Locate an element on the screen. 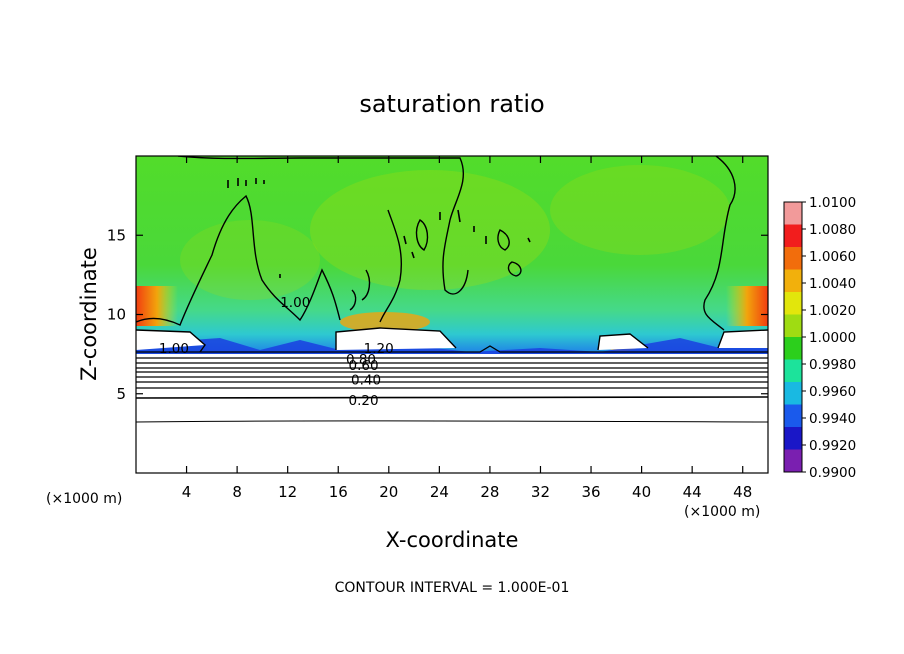  field-hotspot-right is located at coordinates (747, 306).